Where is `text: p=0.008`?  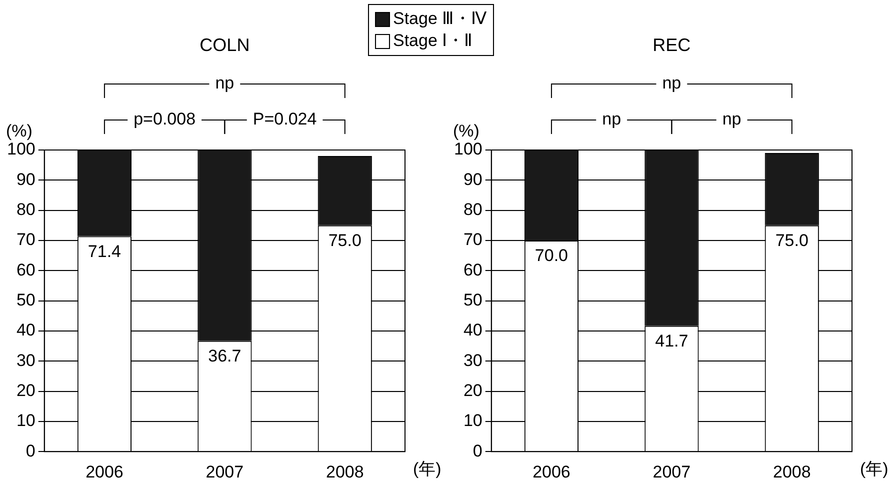 text: p=0.008 is located at coordinates (165, 119).